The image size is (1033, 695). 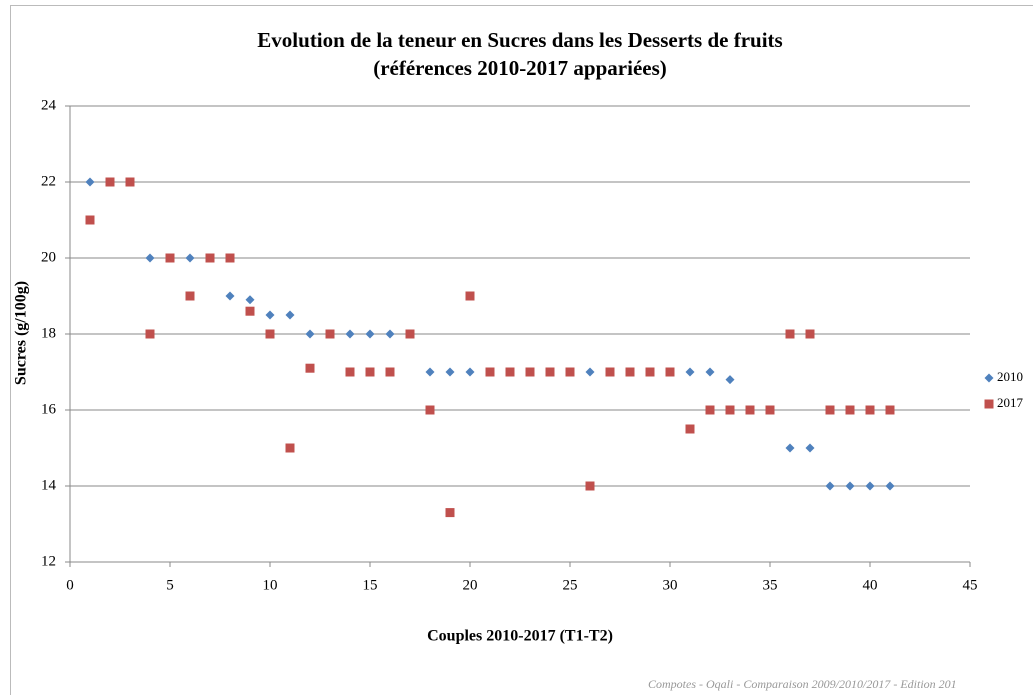 What do you see at coordinates (520, 636) in the screenshot?
I see `x-axis-label: Couples 2010-2017 (T1-T2)` at bounding box center [520, 636].